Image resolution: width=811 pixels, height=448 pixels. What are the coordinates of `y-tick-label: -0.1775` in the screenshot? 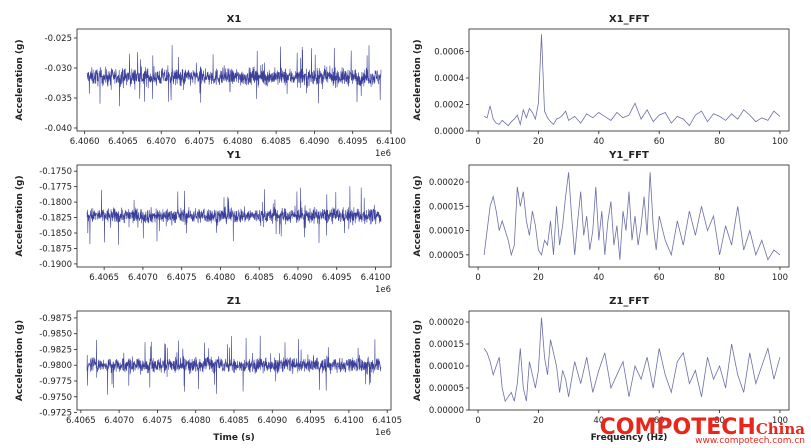 It's located at (55, 188).